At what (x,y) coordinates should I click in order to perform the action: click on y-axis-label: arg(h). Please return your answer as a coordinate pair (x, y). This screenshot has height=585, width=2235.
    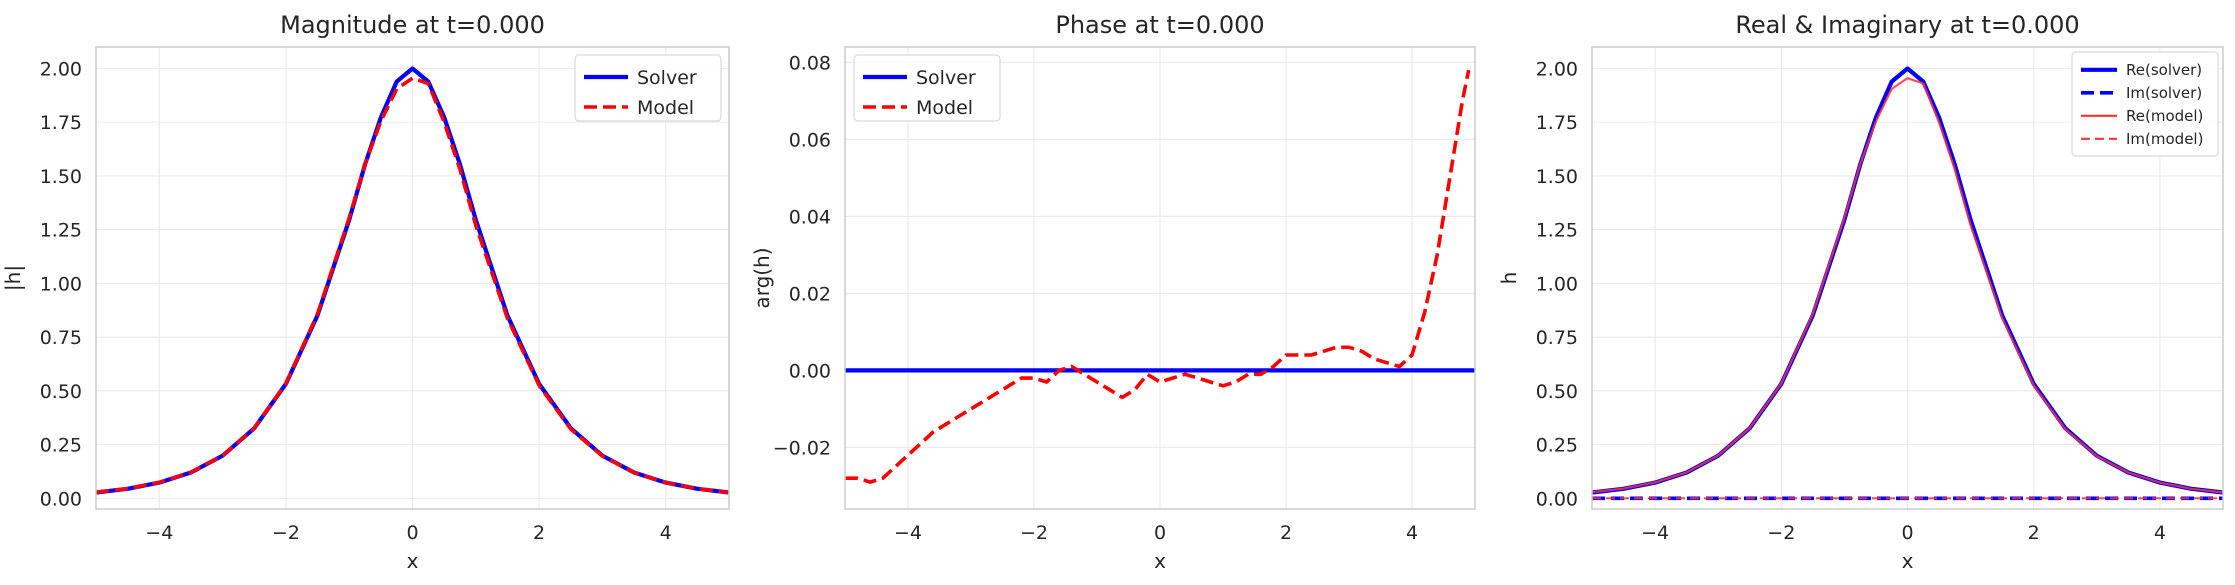
    Looking at the image, I should click on (762, 277).